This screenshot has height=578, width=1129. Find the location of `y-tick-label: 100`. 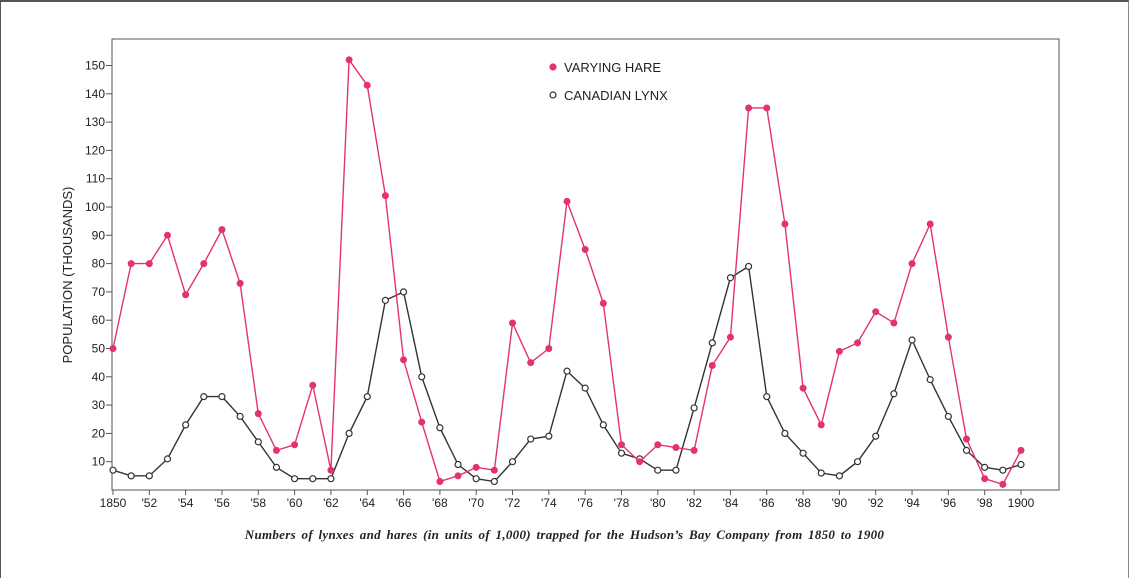

y-tick-label: 100 is located at coordinates (95, 207).